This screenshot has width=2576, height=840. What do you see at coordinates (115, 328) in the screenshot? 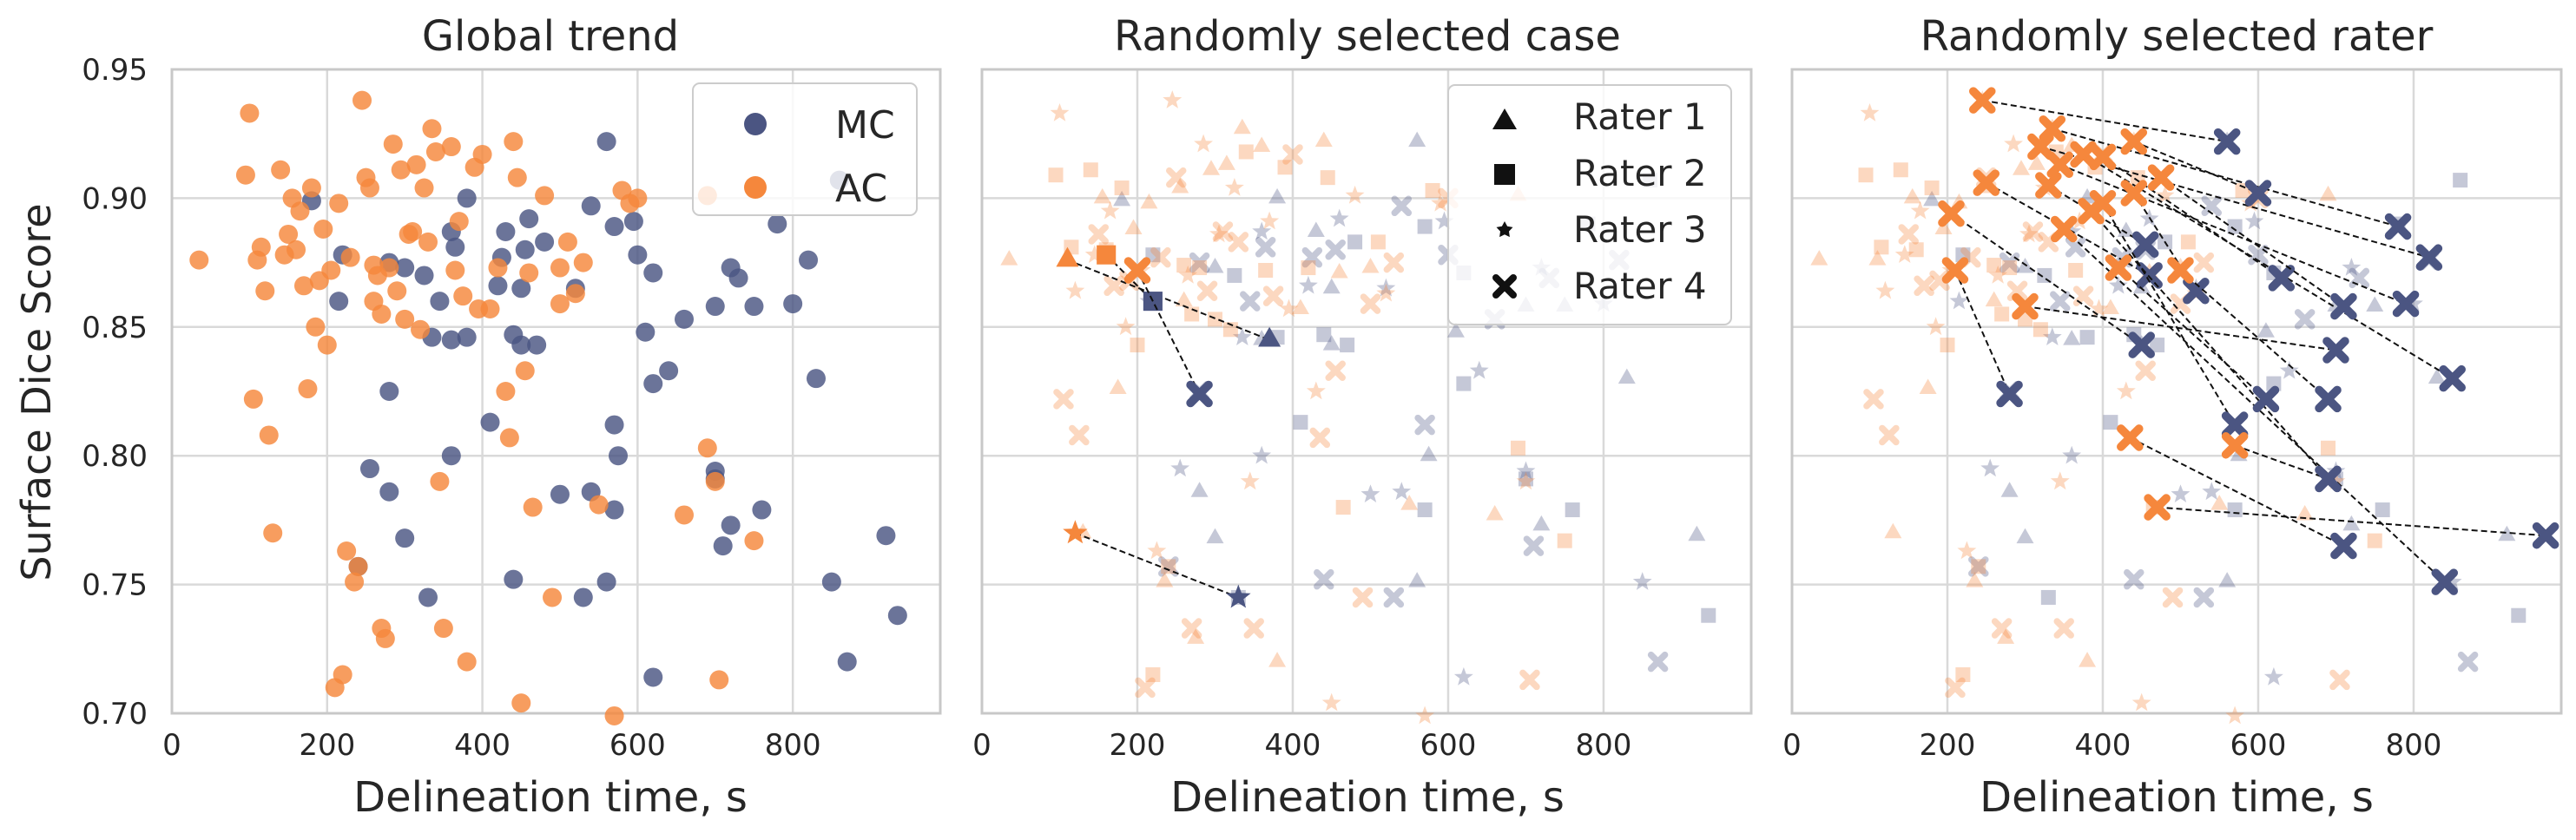
I see `y-tick-label: 0.85` at bounding box center [115, 328].